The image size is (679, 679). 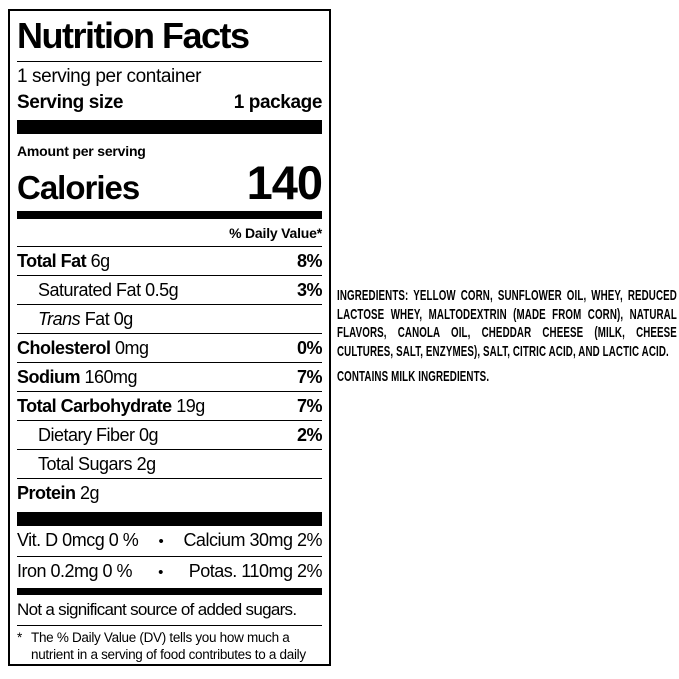 What do you see at coordinates (78, 187) in the screenshot?
I see `calories-label: Calories` at bounding box center [78, 187].